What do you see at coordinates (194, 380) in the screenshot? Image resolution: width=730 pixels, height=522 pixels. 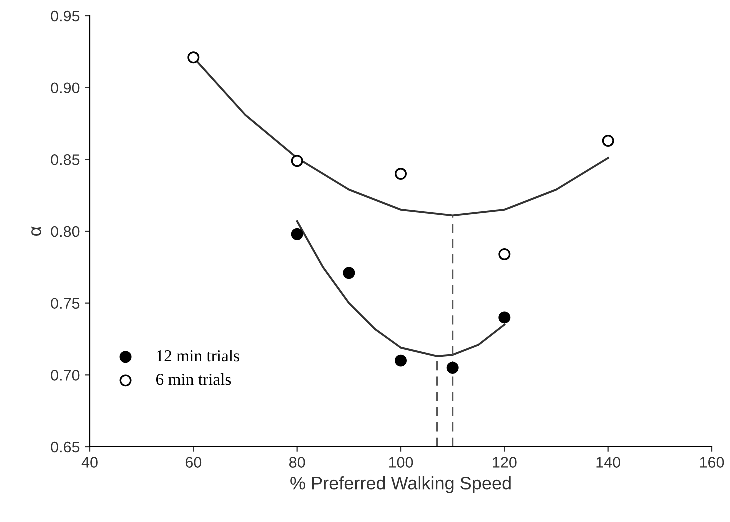 I see `legend-label: 6 min trials` at bounding box center [194, 380].